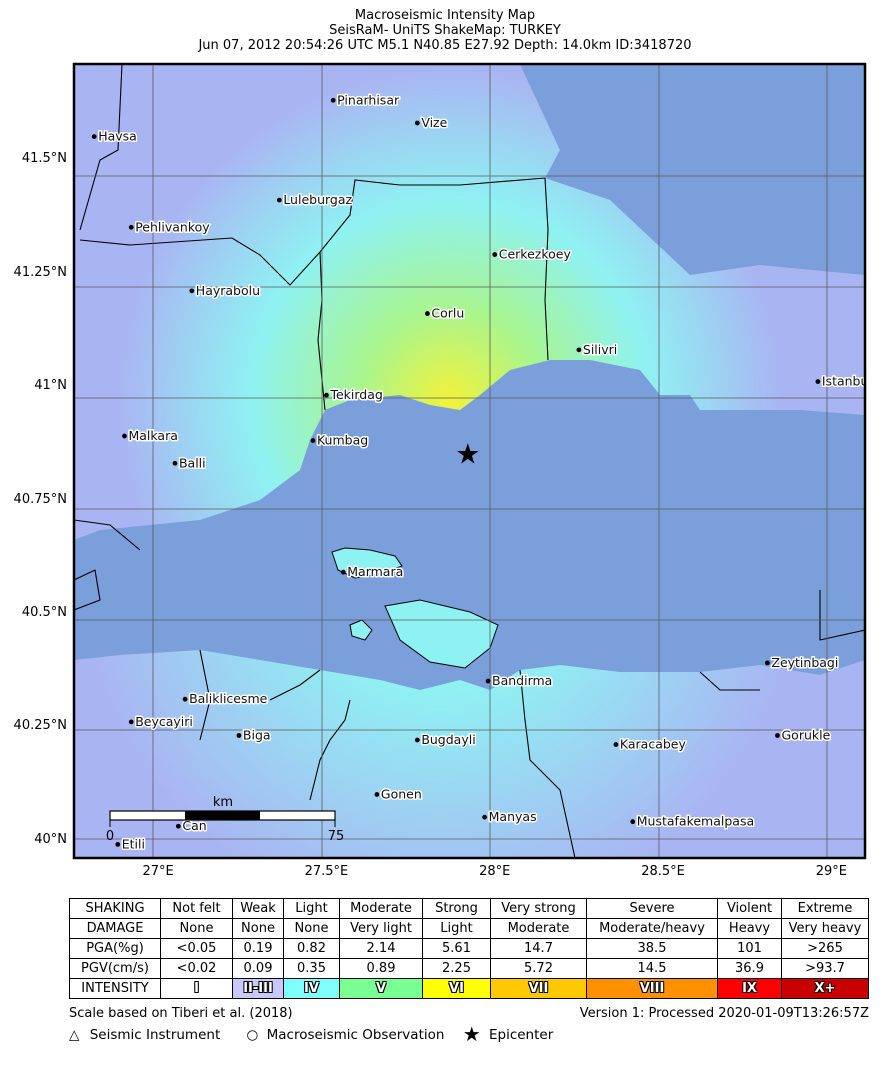  I want to click on intensity-swatch: V, so click(381, 988).